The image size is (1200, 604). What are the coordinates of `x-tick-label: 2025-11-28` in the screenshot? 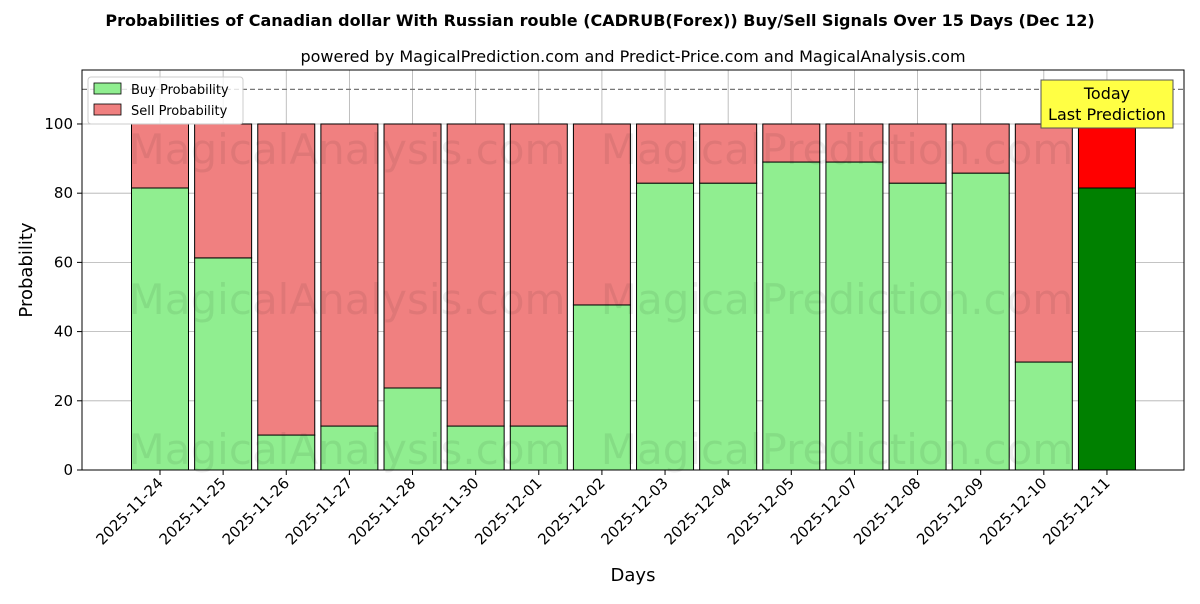 It's located at (382, 511).